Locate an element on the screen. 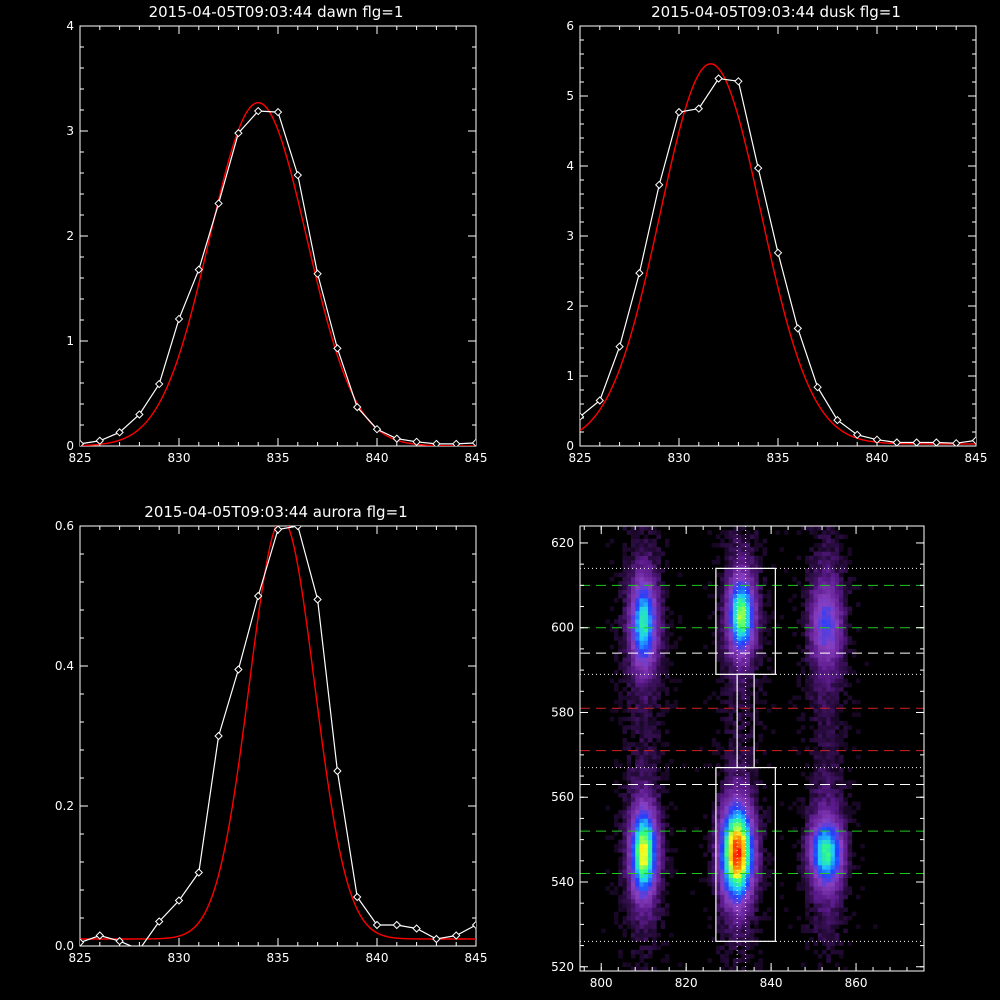 This screenshot has width=1000, height=1000. selection-box is located at coordinates (745, 721).